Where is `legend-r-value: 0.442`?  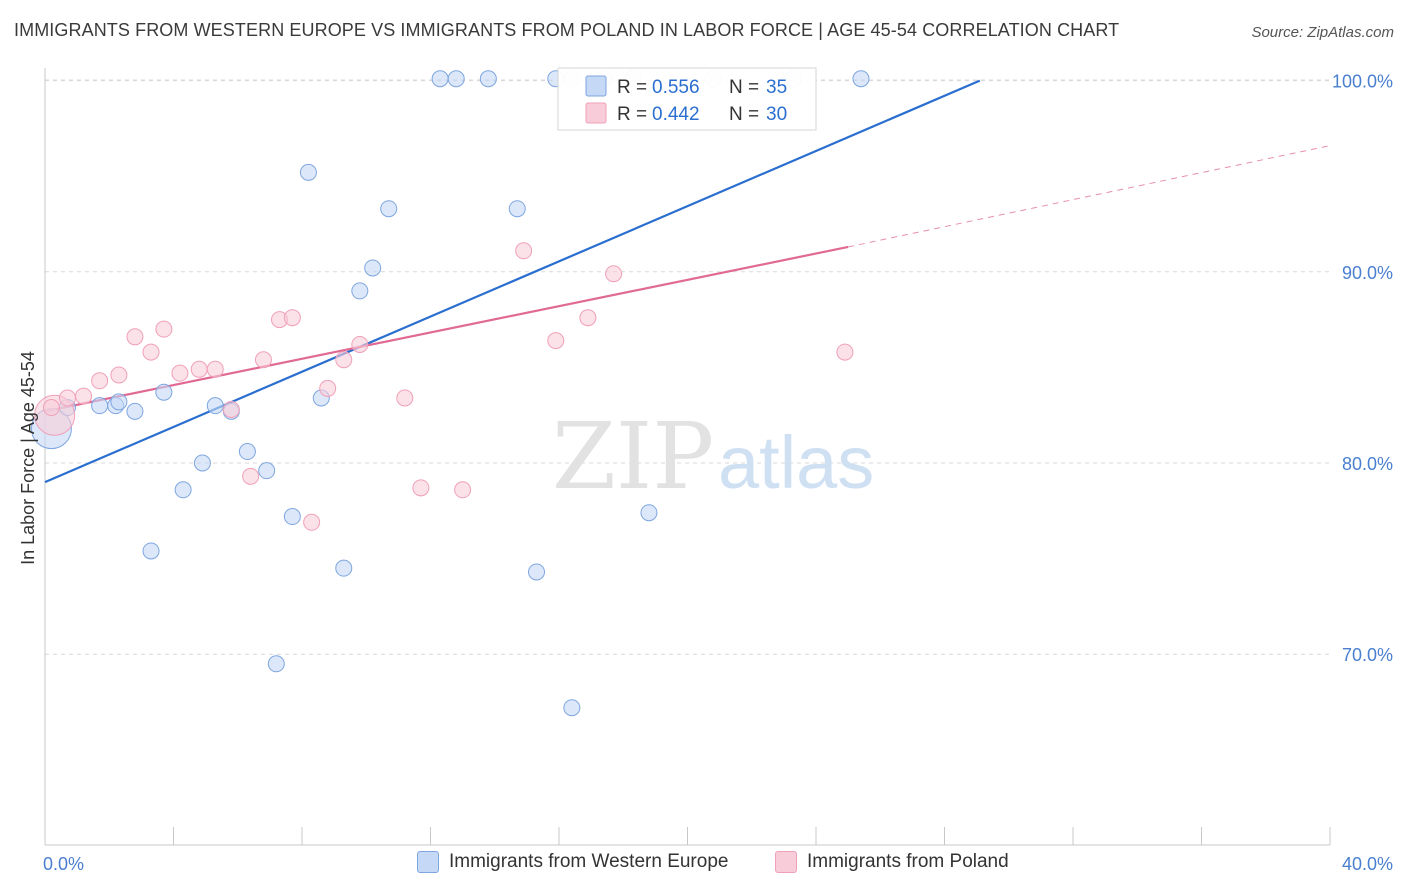
legend-r-value: 0.442 is located at coordinates (676, 114).